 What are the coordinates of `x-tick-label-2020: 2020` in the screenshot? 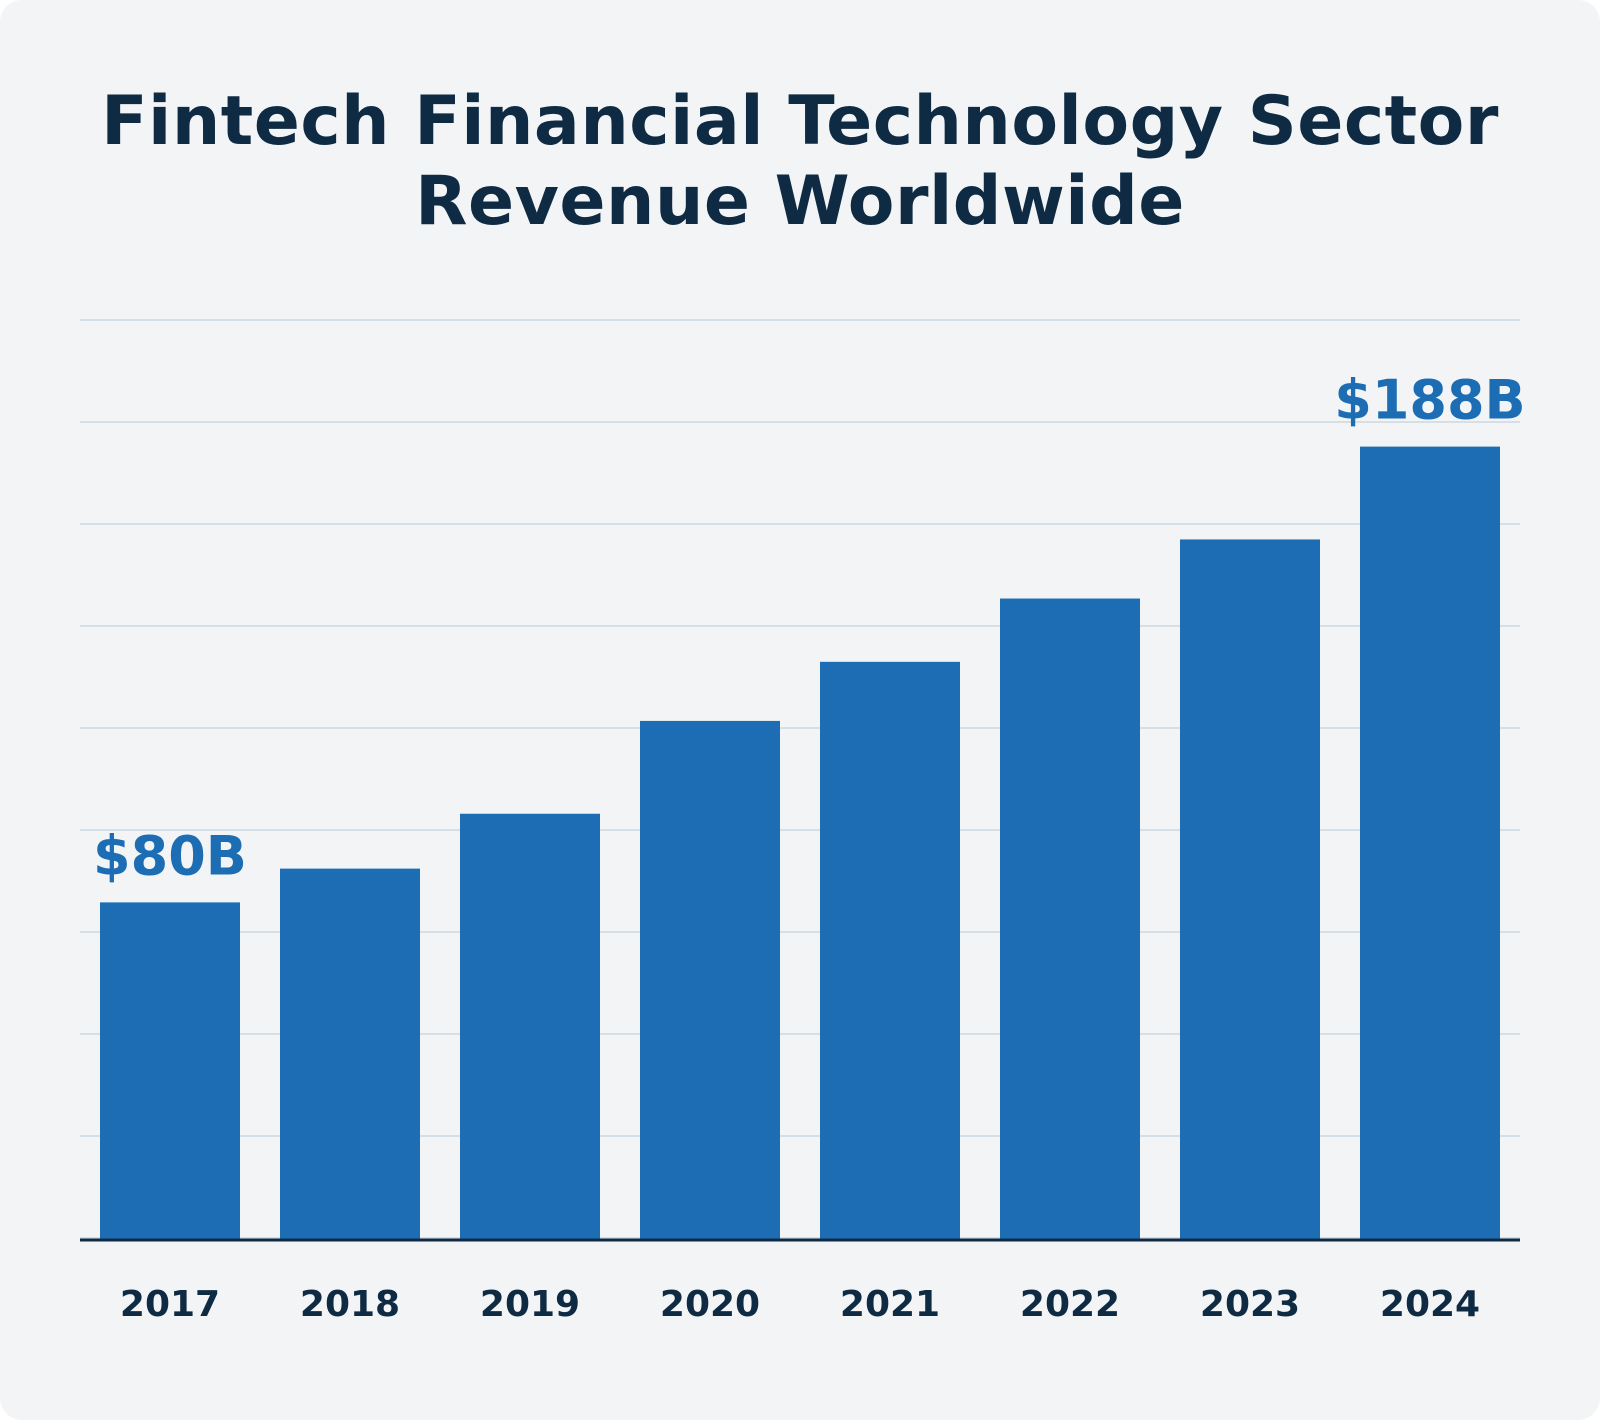 It's located at (710, 1304).